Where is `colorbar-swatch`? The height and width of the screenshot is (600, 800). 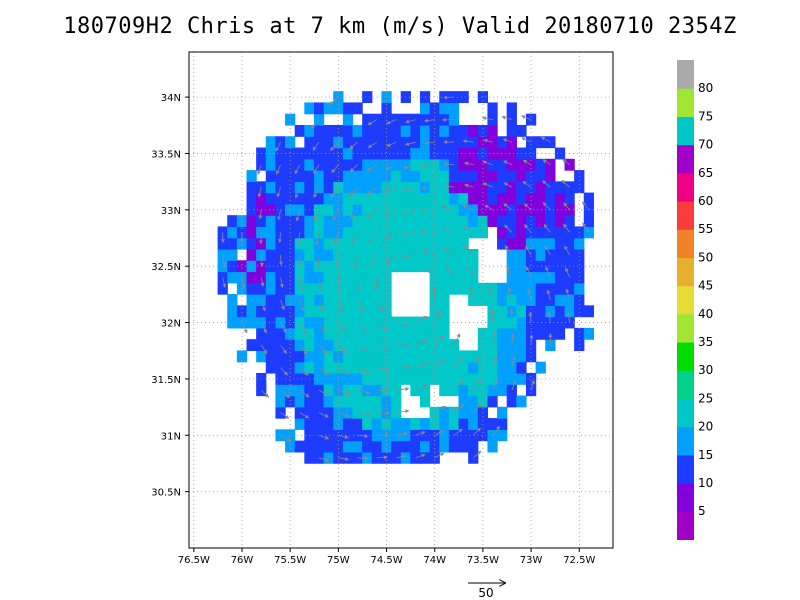 colorbar-swatch is located at coordinates (685, 187).